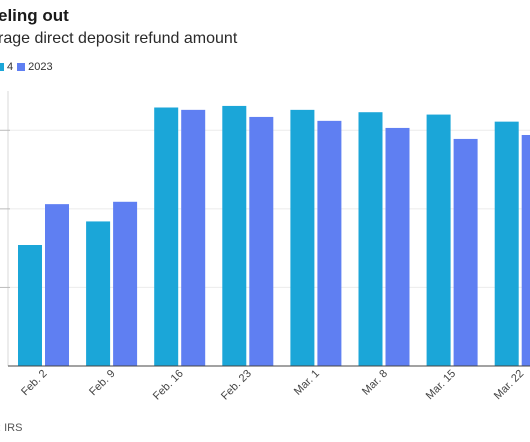  Describe the element at coordinates (236, 385) in the screenshot. I see `x-tick-label: Feb. 23` at that location.